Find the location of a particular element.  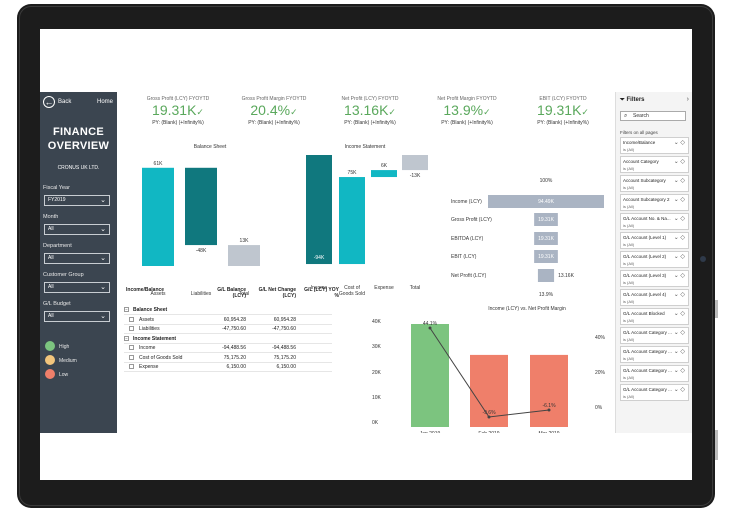

col-header-gl-yoy: G/L (LCY) YOY % is located at coordinates (321, 293).